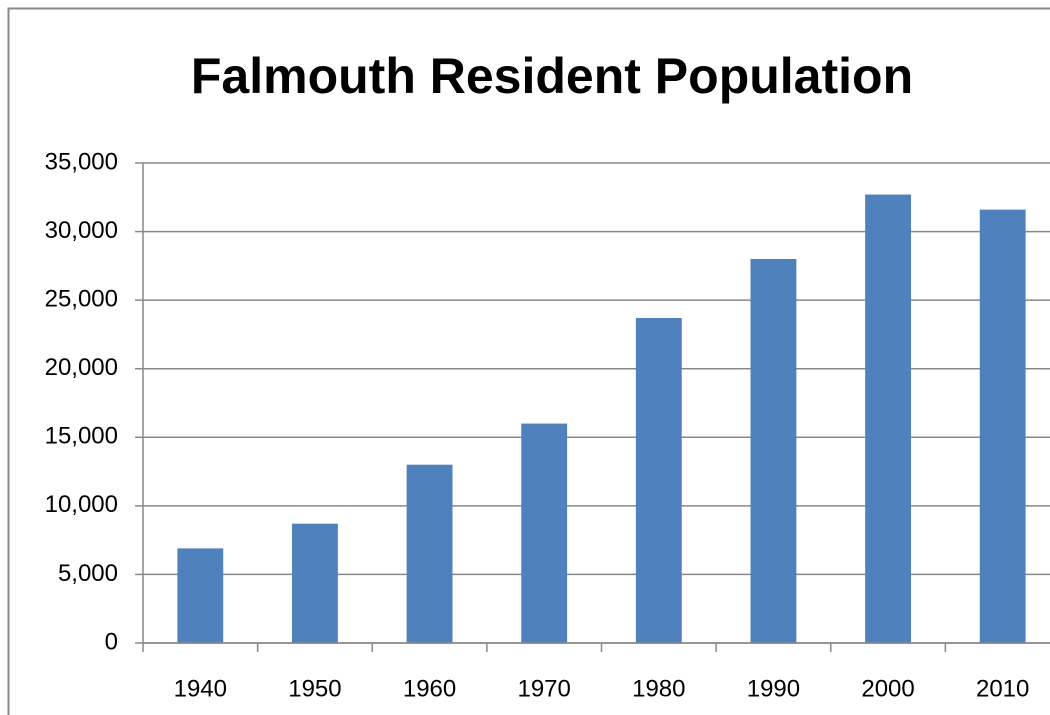 This screenshot has width=1050, height=715. What do you see at coordinates (81, 161) in the screenshot?
I see `y-tick-label: 35,000` at bounding box center [81, 161].